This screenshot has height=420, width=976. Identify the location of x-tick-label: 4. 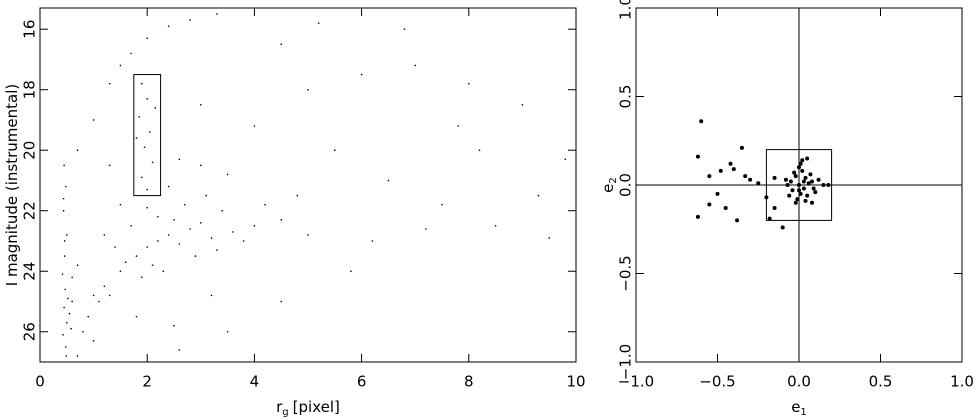
(255, 382).